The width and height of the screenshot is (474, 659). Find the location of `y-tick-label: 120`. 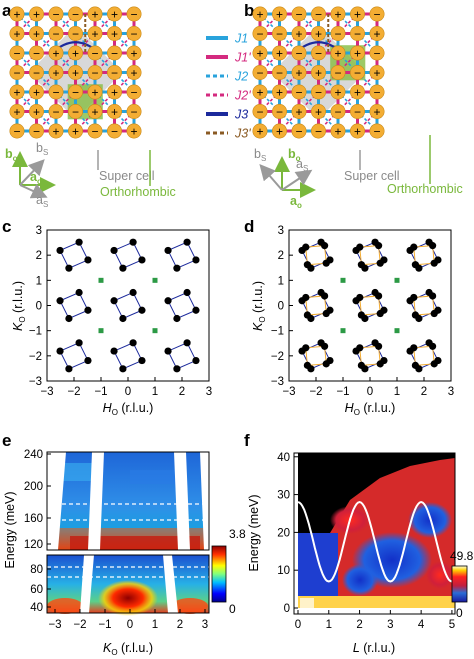

y-tick-label: 120 is located at coordinates (33, 545).